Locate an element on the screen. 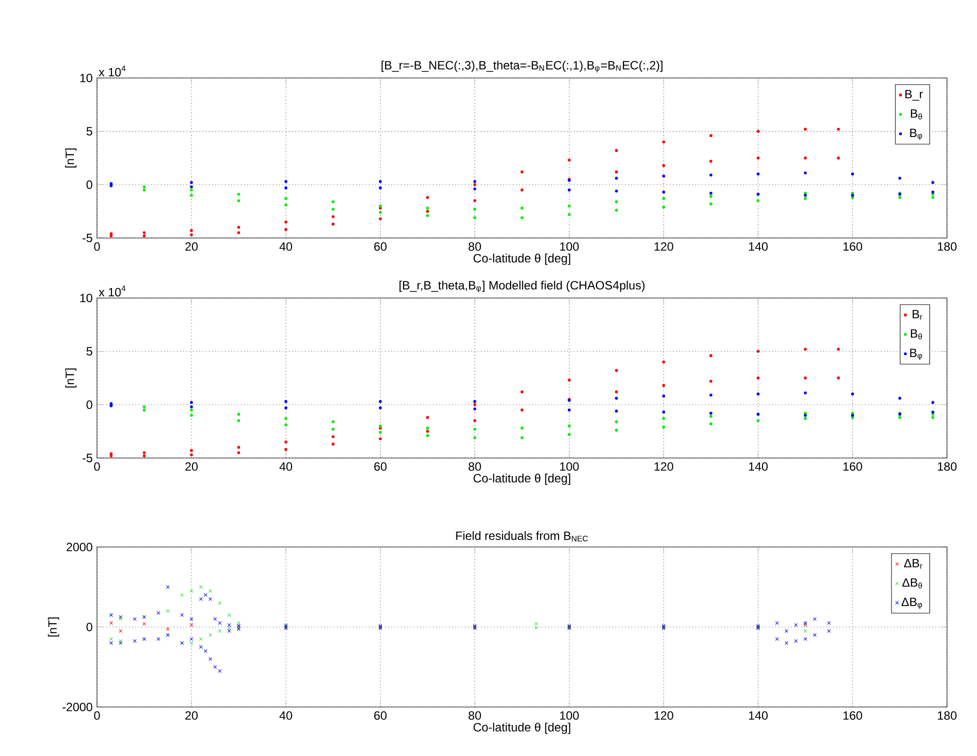  chart-title: [B_r,B_theta,B$_{φ}$] Modelled field (CHAOS4plus) is located at coordinates (522, 286).